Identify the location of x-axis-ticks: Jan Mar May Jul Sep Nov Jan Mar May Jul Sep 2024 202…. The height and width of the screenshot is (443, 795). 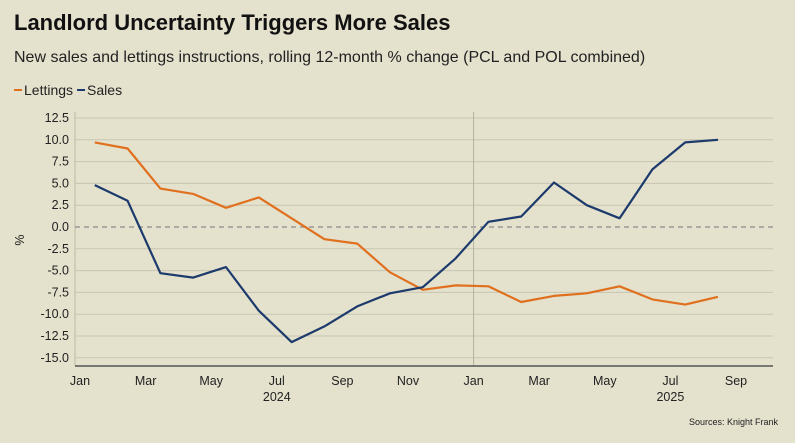
(408, 389).